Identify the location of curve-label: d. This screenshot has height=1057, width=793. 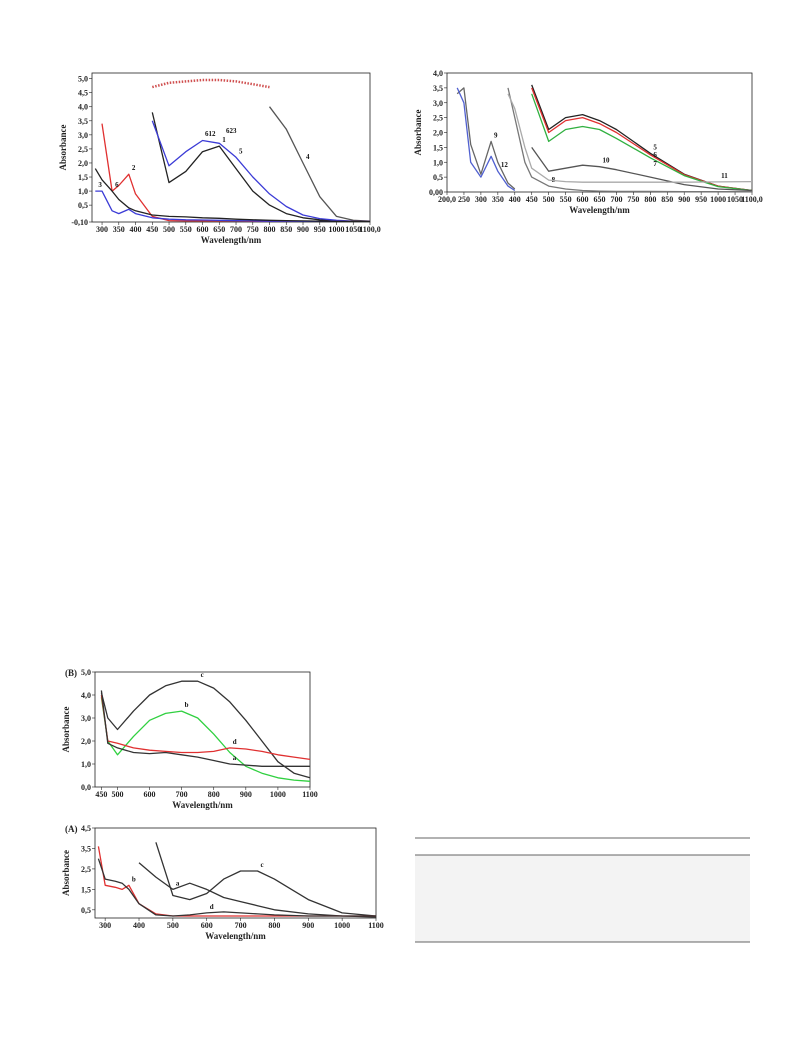
(212, 907).